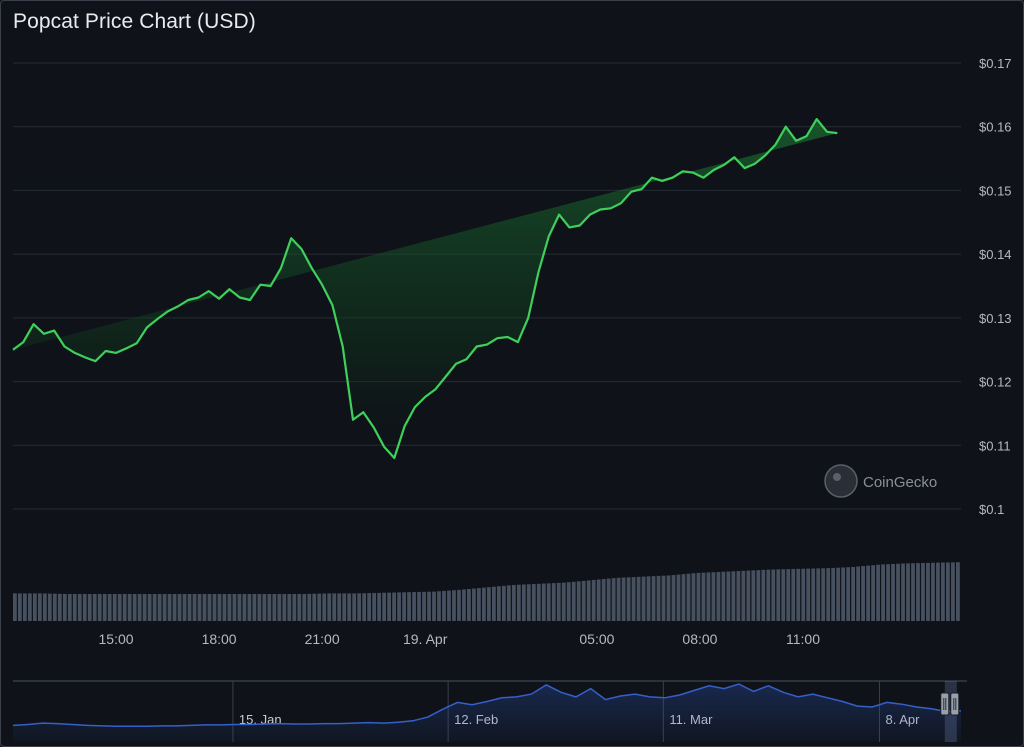 The width and height of the screenshot is (1024, 747). Describe the element at coordinates (900, 482) in the screenshot. I see `coingecko-watermark-text: CoinGecko` at that location.